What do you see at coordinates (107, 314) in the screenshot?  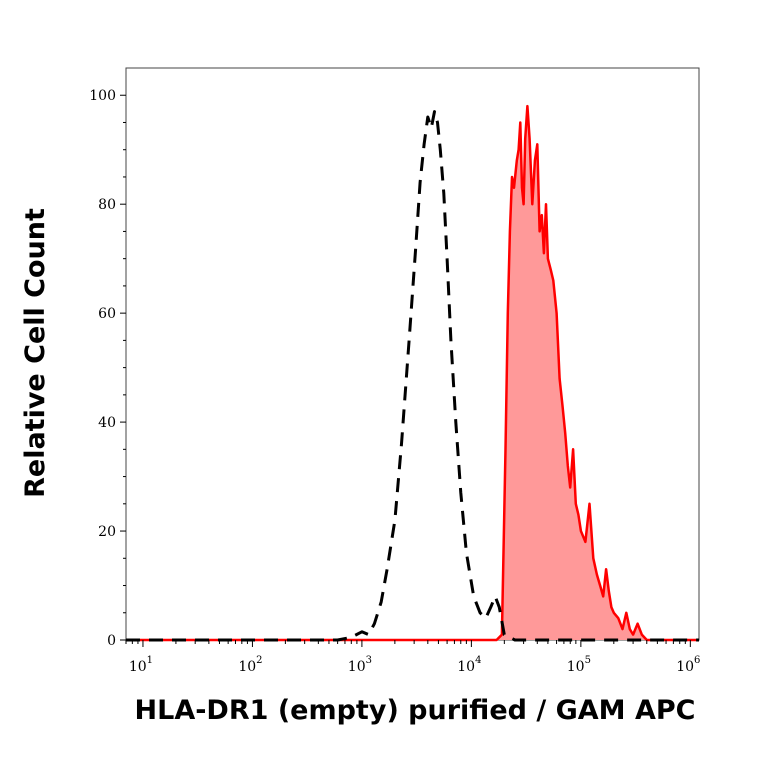 I see `y-tick-label: 60` at bounding box center [107, 314].